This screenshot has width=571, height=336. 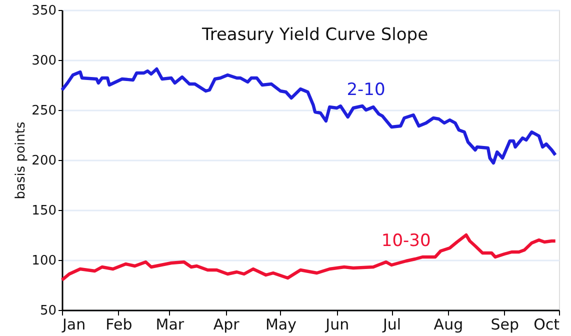 I want to click on x-tick-label: Jul, so click(x=392, y=325).